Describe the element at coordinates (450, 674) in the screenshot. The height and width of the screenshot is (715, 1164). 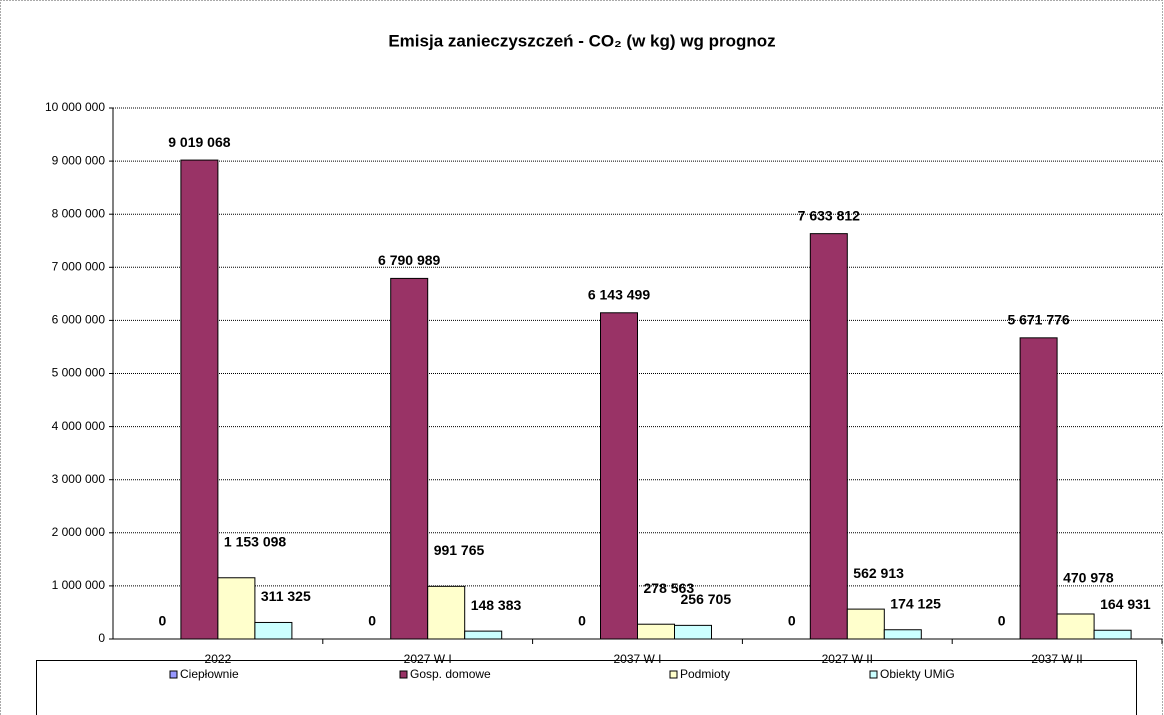
I see `legend-label: Gosp. domowe` at that location.